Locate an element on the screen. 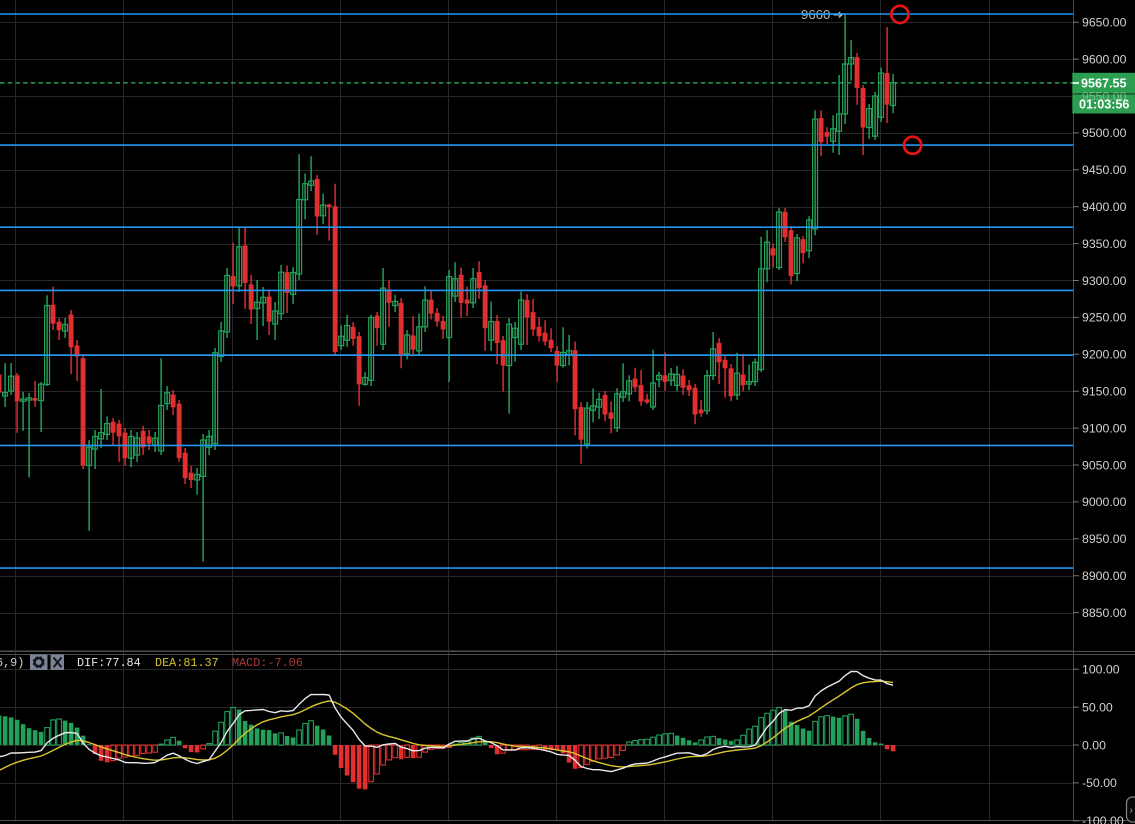 The width and height of the screenshot is (1135, 824). svg-text: 8950.00 is located at coordinates (1104, 539).